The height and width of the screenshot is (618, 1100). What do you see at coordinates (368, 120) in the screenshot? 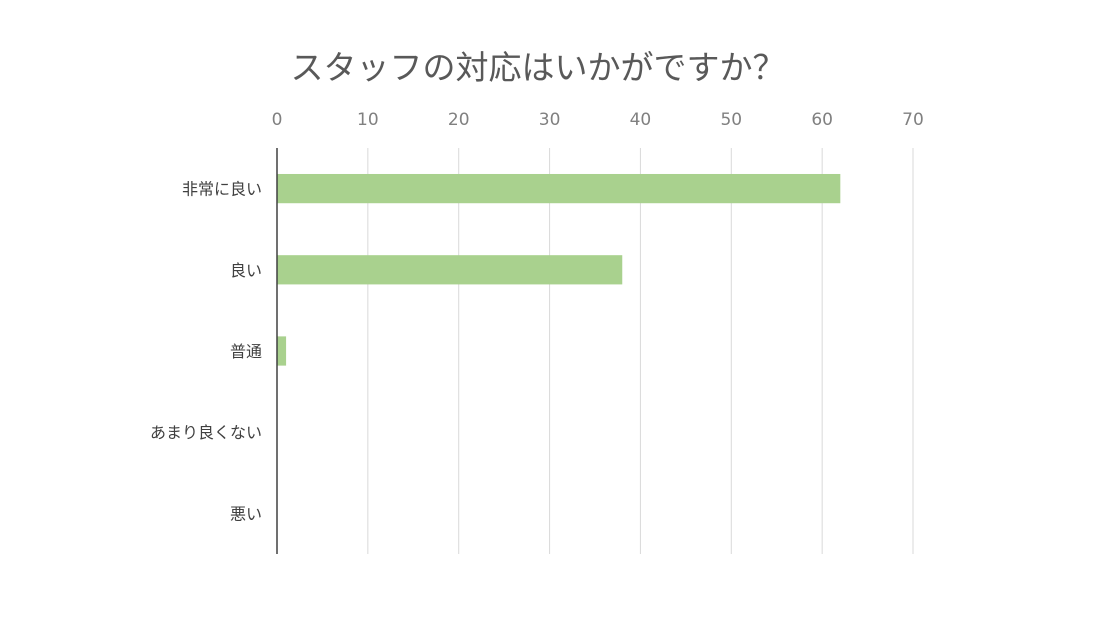
I see `x-tick-label: 10` at bounding box center [368, 120].